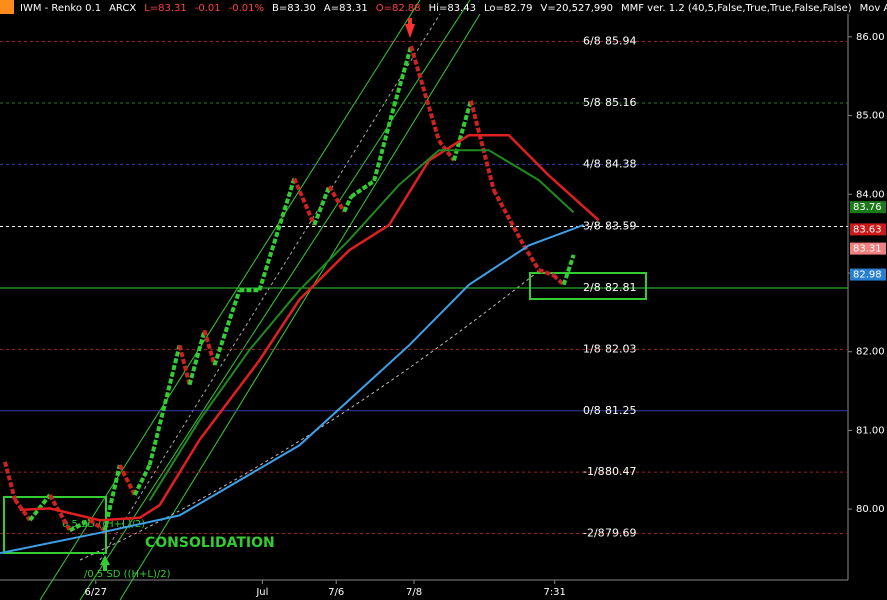 This screenshot has height=600, width=887. Describe the element at coordinates (592, 102) in the screenshot. I see `murrey-label: 5/8` at that location.